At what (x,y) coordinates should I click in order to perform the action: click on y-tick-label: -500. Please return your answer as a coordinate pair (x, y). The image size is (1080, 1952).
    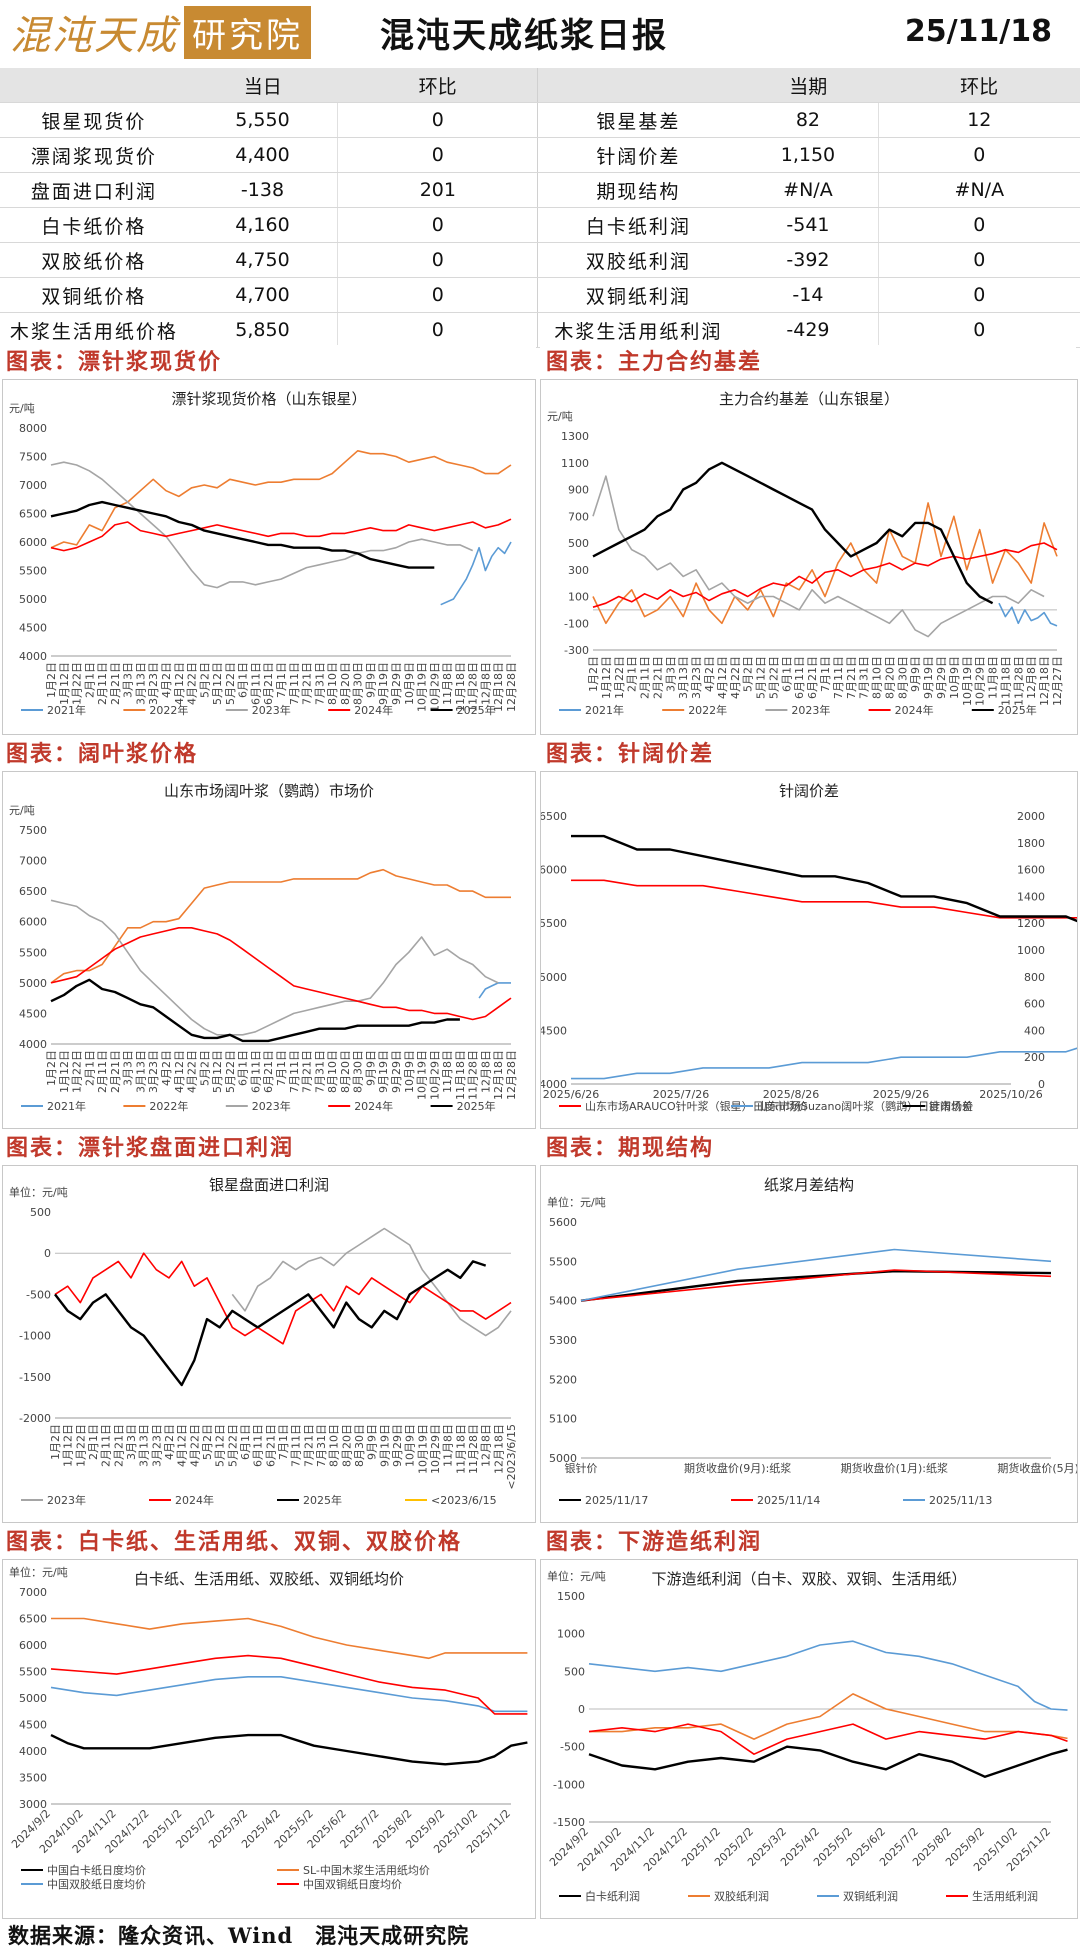
    Looking at the image, I should click on (572, 1747).